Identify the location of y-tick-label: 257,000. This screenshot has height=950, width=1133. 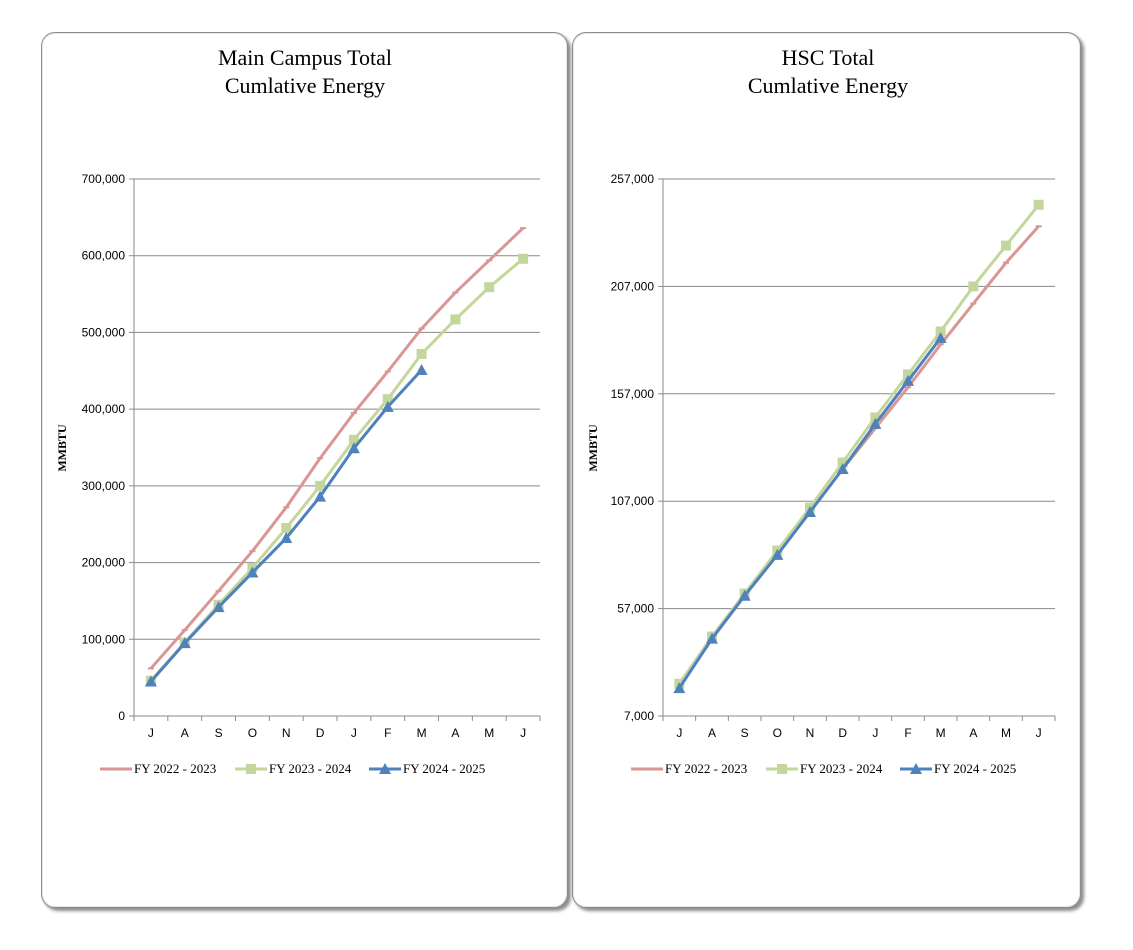
(633, 179).